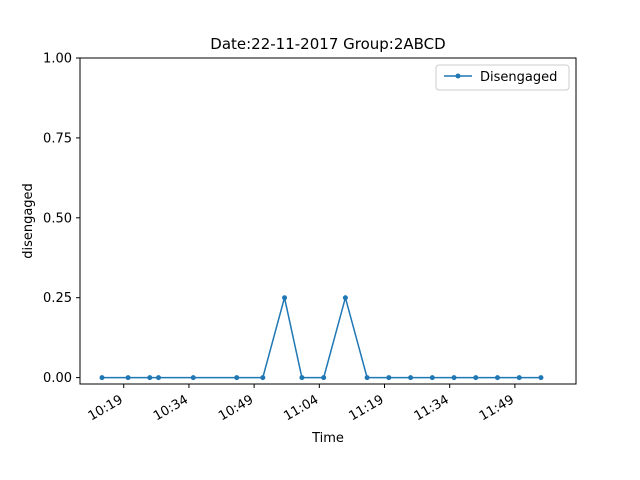 This screenshot has height=480, width=640. I want to click on series-layer, so click(321, 337).